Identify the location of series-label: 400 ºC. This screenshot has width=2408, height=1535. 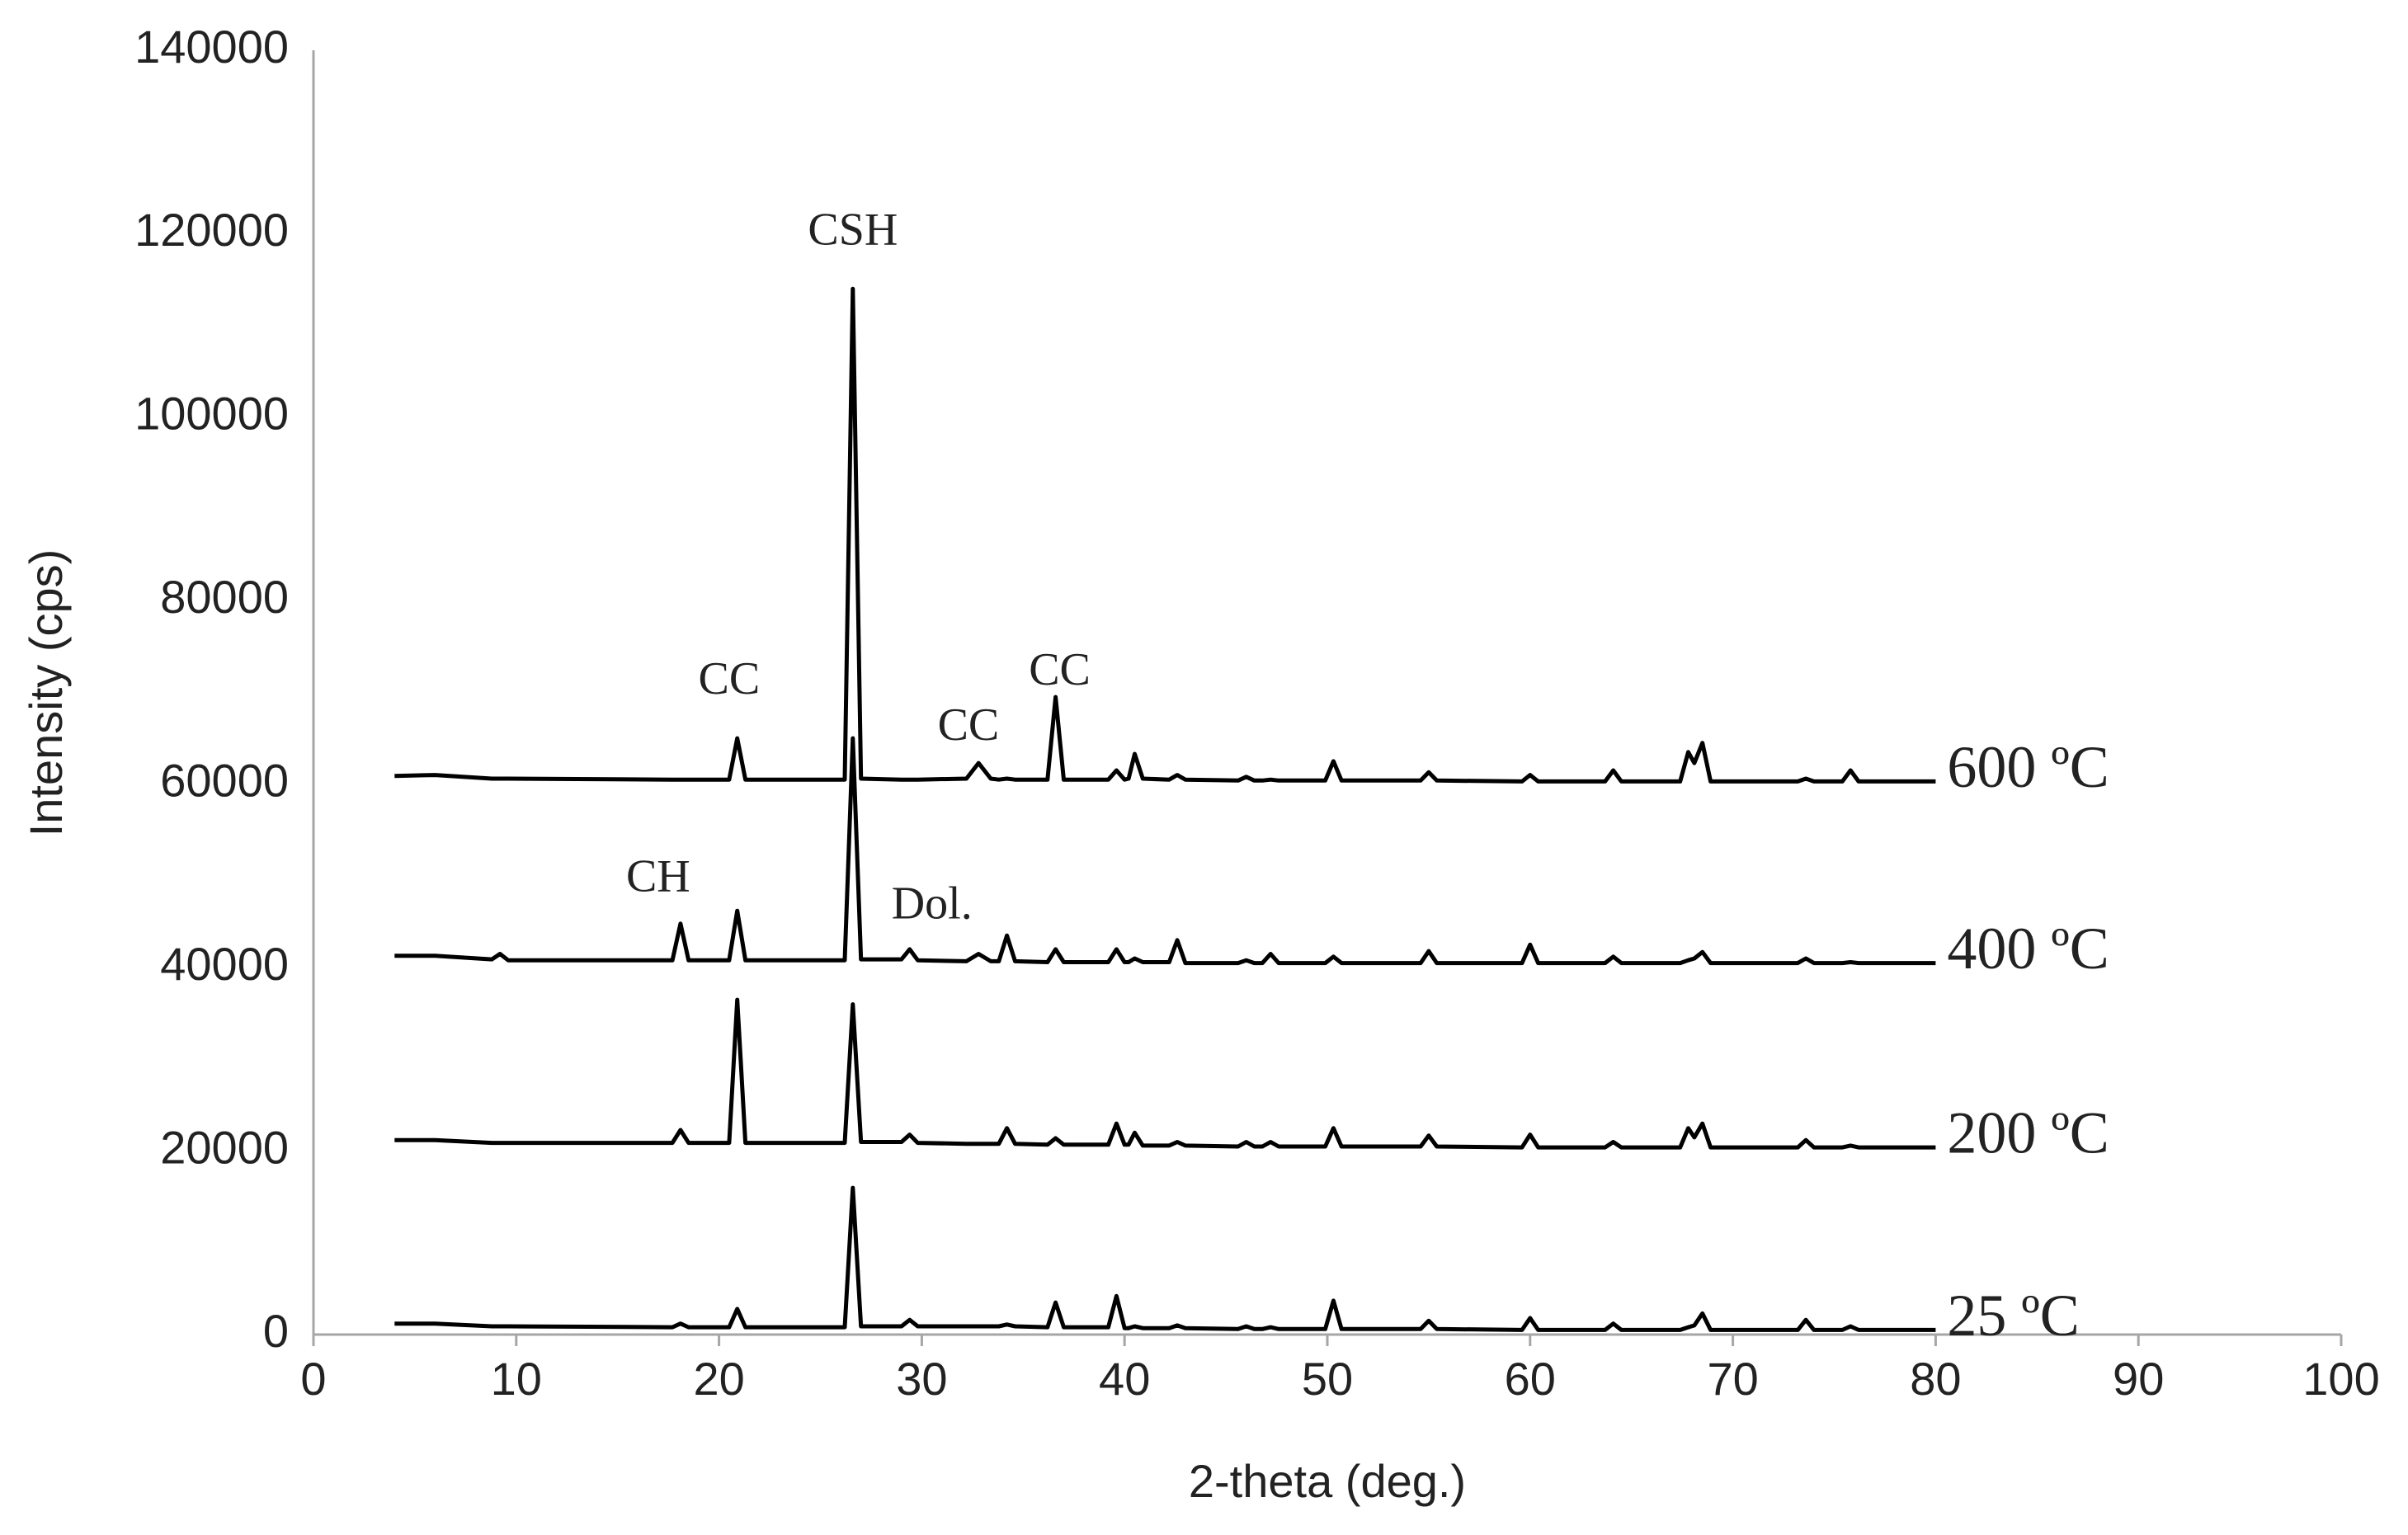
(2028, 949).